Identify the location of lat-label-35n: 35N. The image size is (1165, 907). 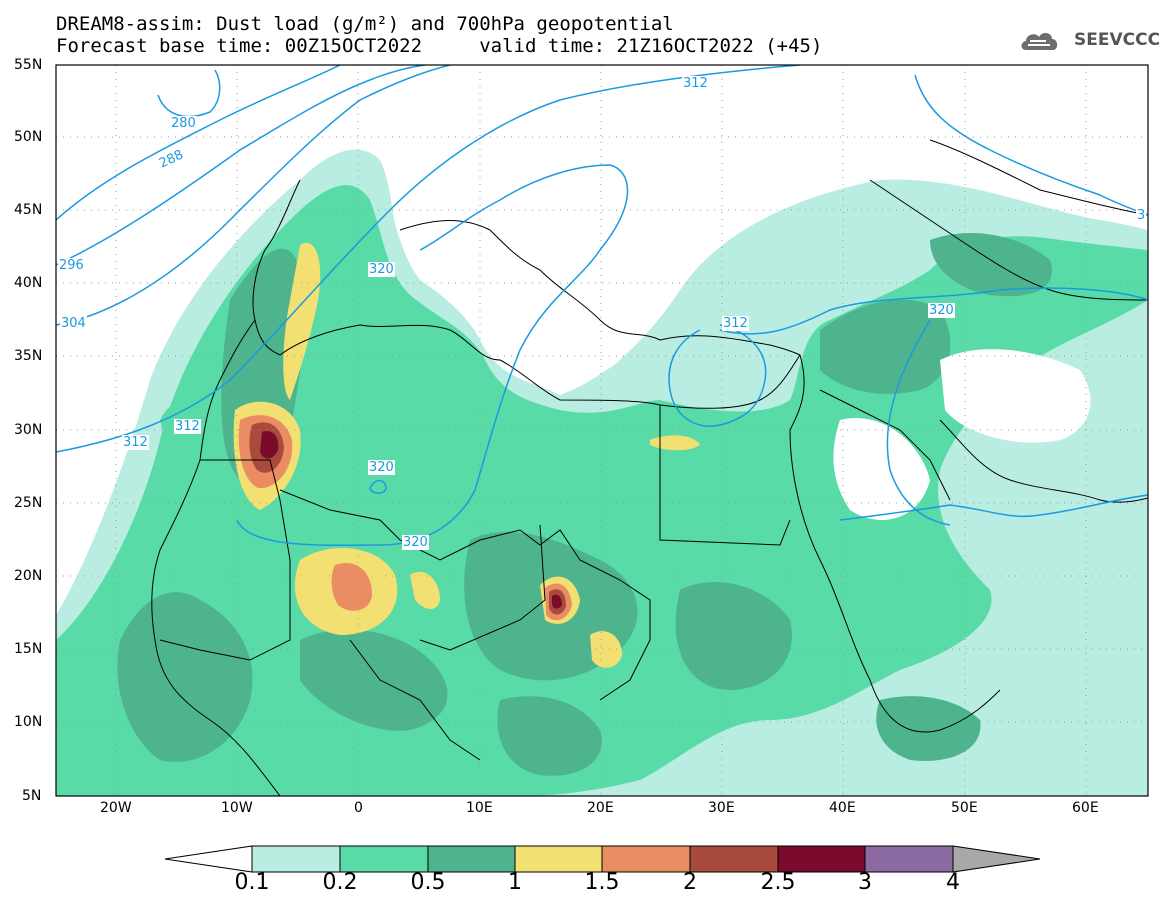
(28, 356).